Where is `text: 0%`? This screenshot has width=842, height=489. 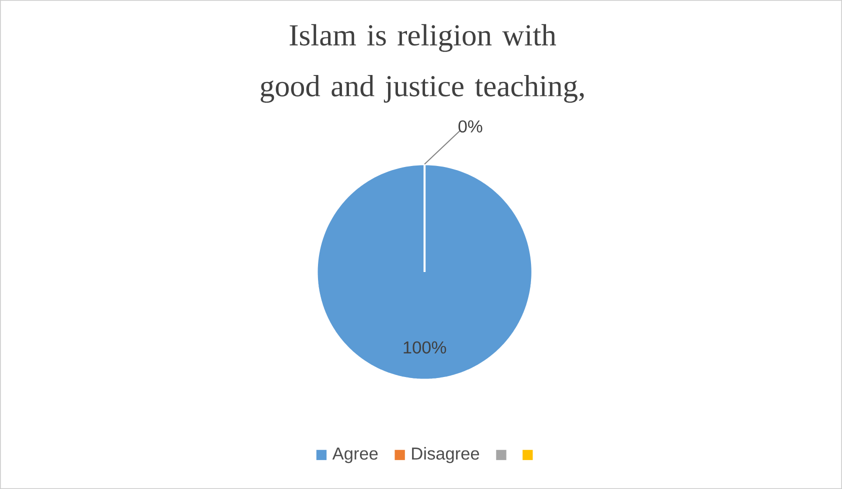
text: 0% is located at coordinates (470, 126).